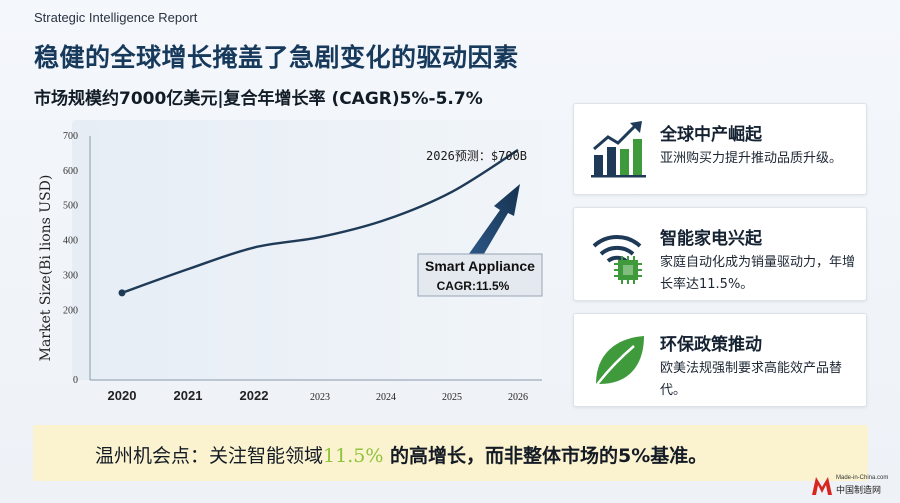 The width and height of the screenshot is (900, 503). What do you see at coordinates (476, 156) in the screenshot?
I see `forecast-annotation: 2026预测：$700B` at bounding box center [476, 156].